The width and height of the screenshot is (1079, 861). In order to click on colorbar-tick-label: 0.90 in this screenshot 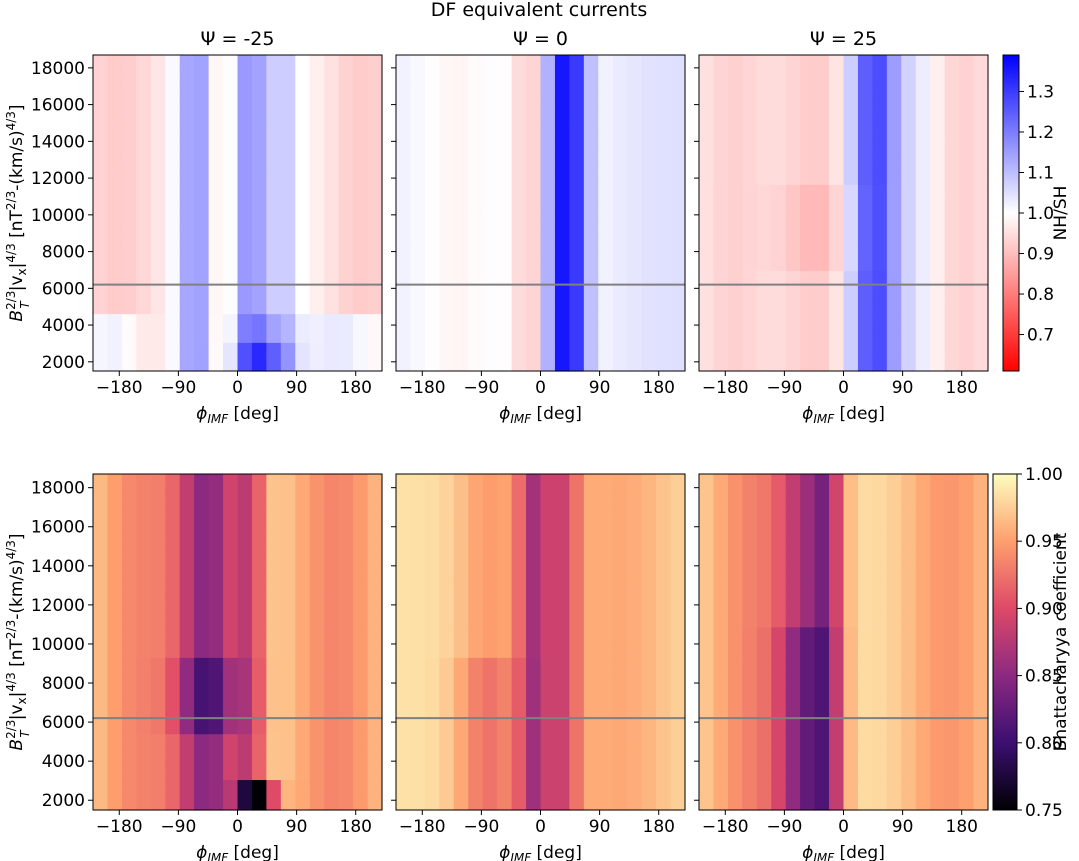, I will do `click(1044, 609)`.